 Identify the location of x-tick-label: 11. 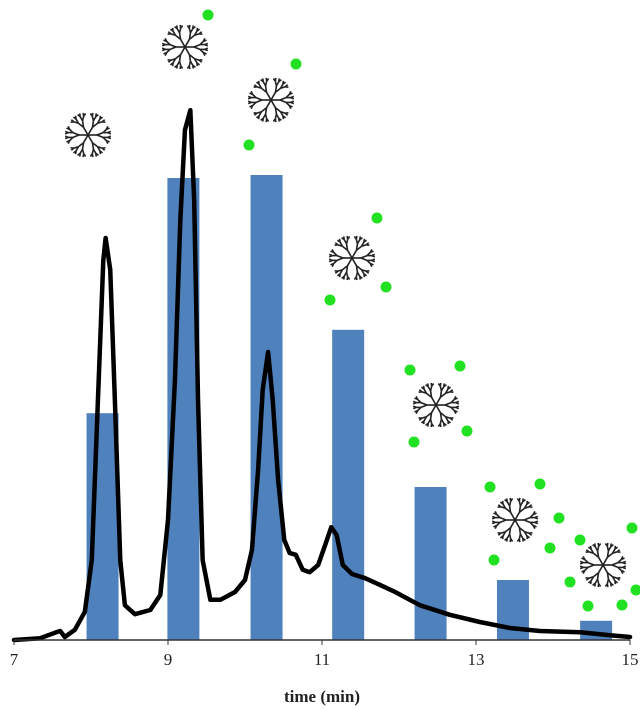
(322, 659).